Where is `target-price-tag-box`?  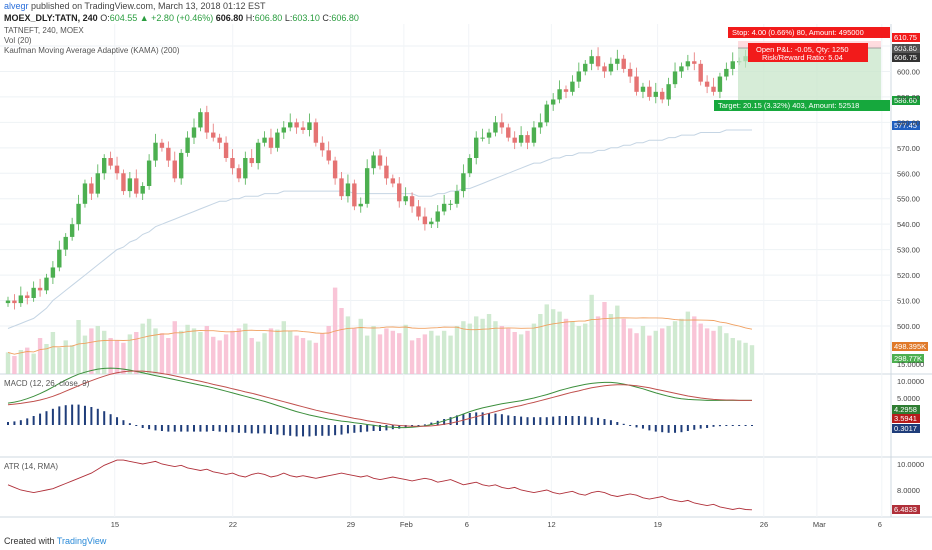
target-price-tag-box is located at coordinates (906, 100).